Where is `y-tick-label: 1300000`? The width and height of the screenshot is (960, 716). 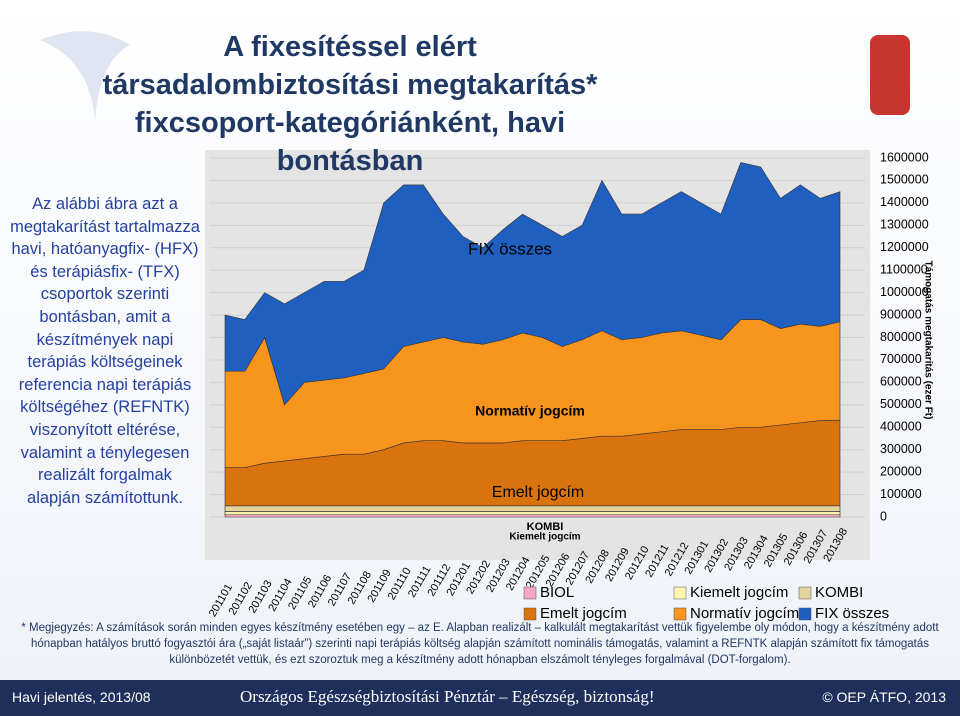 y-tick-label: 1300000 is located at coordinates (904, 225).